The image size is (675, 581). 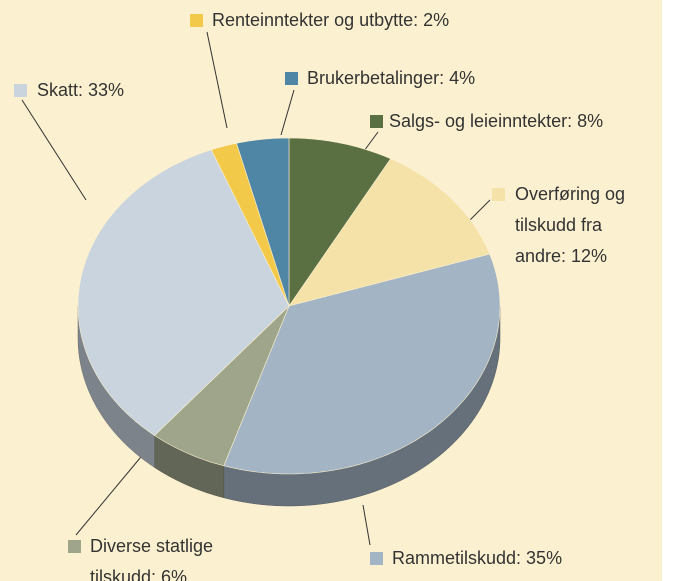 I want to click on slice-label: Overføring og, so click(x=570, y=194).